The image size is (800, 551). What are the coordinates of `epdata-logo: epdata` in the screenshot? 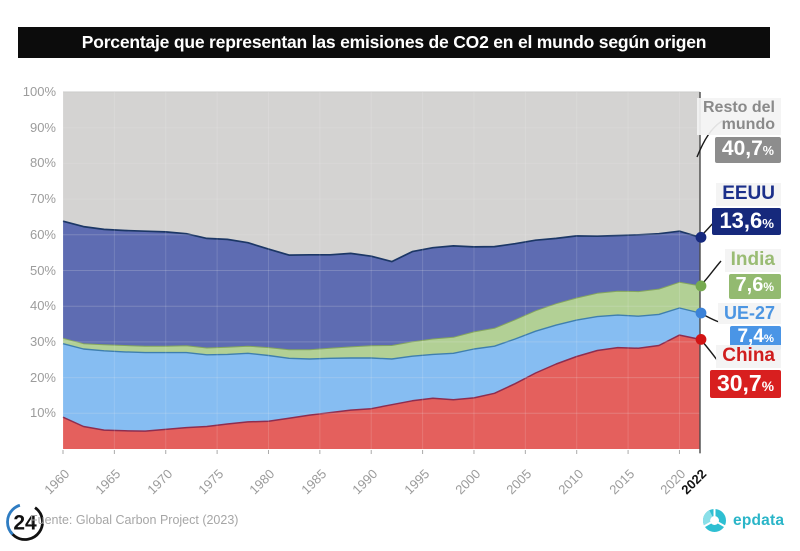 It's located at (743, 520).